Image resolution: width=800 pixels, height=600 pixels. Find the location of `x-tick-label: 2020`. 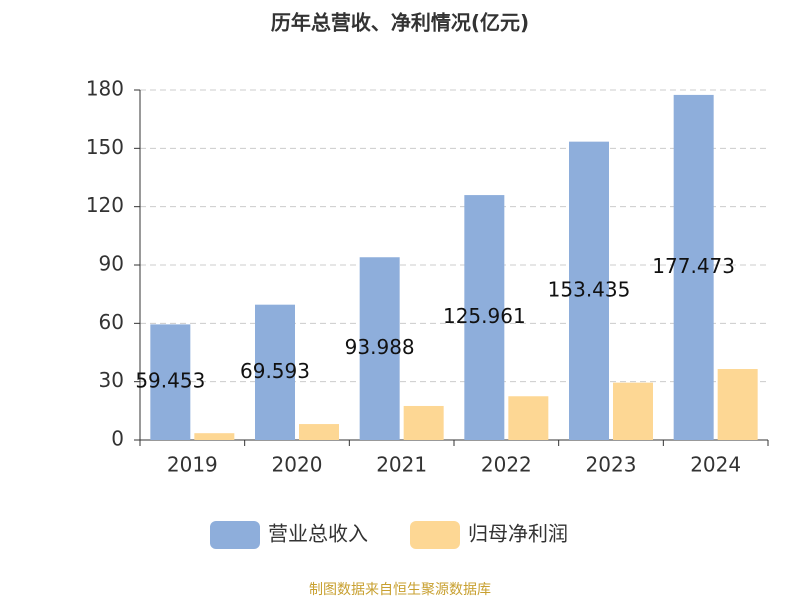

x-tick-label: 2020 is located at coordinates (297, 465).